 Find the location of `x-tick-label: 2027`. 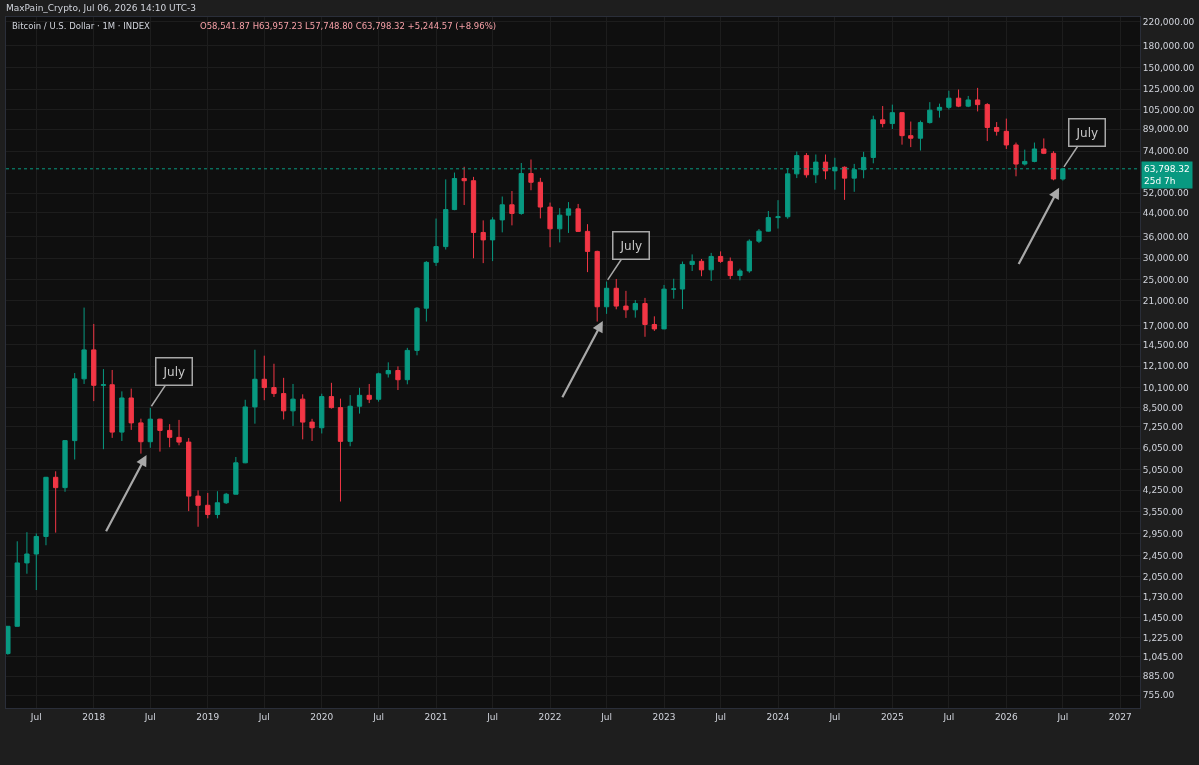

x-tick-label: 2027 is located at coordinates (1120, 716).